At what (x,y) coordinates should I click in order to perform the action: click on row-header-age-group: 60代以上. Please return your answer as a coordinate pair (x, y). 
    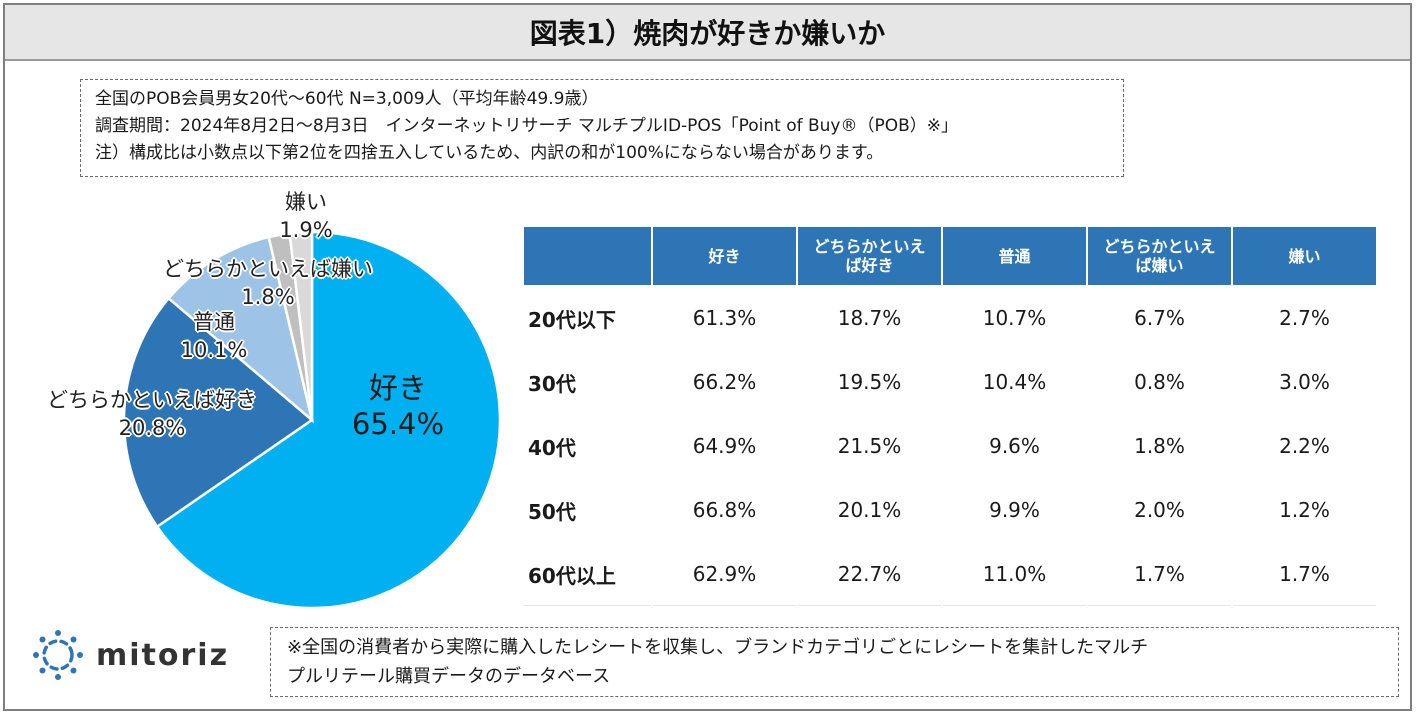
    Looking at the image, I should click on (588, 573).